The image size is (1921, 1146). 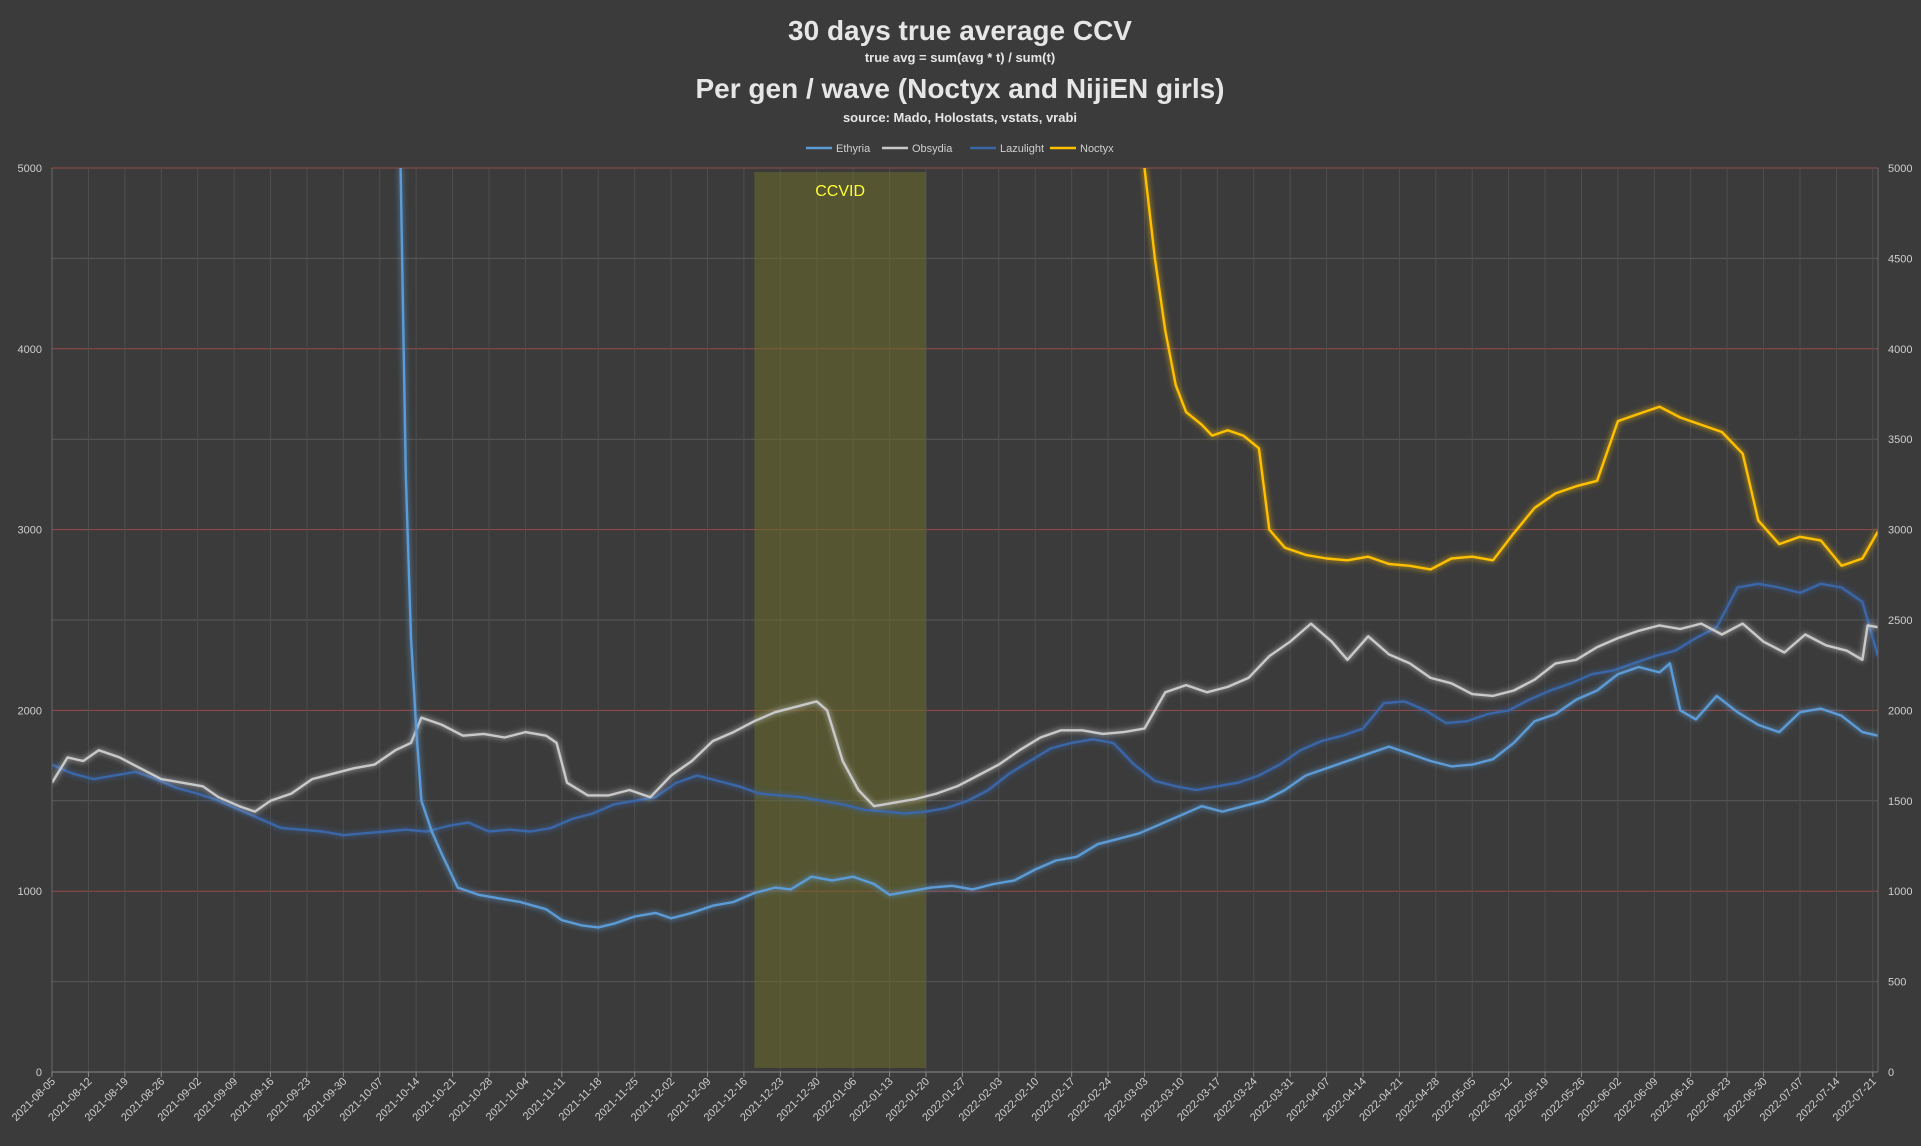 What do you see at coordinates (840, 191) in the screenshot?
I see `ccvid-label: CCVID` at bounding box center [840, 191].